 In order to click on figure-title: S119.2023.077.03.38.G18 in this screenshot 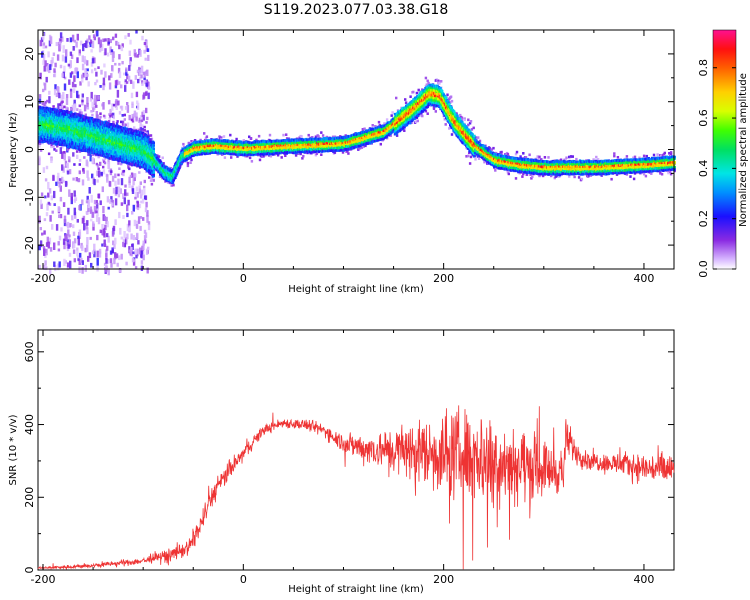, I will do `click(356, 10)`.